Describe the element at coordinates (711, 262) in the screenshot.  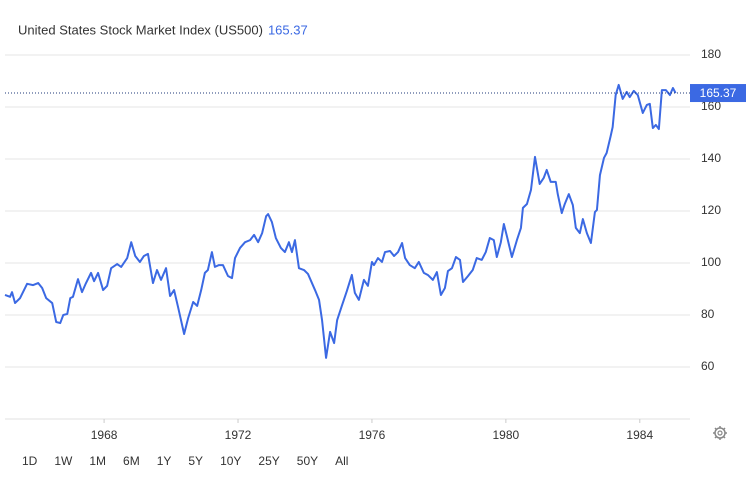
I see `y-tick-label: 100` at that location.